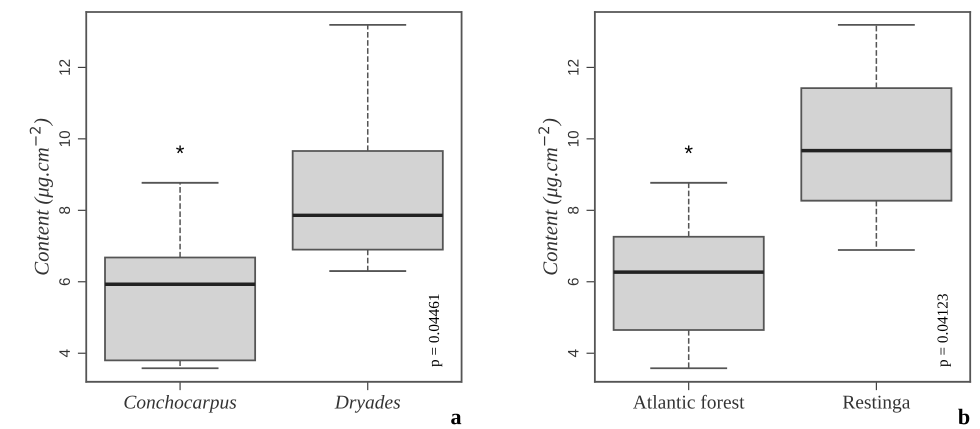 This screenshot has height=429, width=980. Describe the element at coordinates (944, 330) in the screenshot. I see `annotation: p = 0.04123` at that location.